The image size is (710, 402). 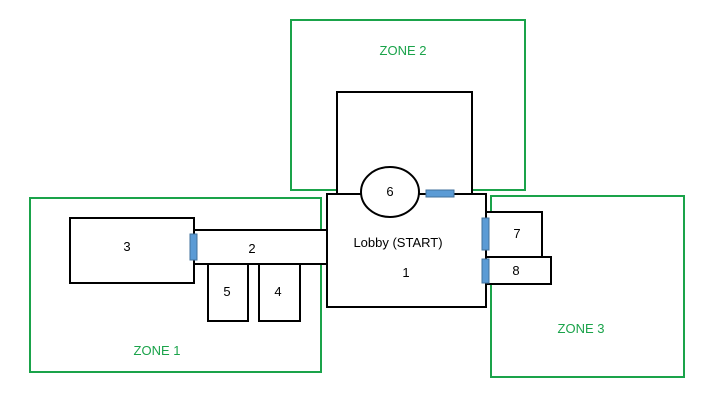 I want to click on room-5-label: 5, so click(x=226, y=291).